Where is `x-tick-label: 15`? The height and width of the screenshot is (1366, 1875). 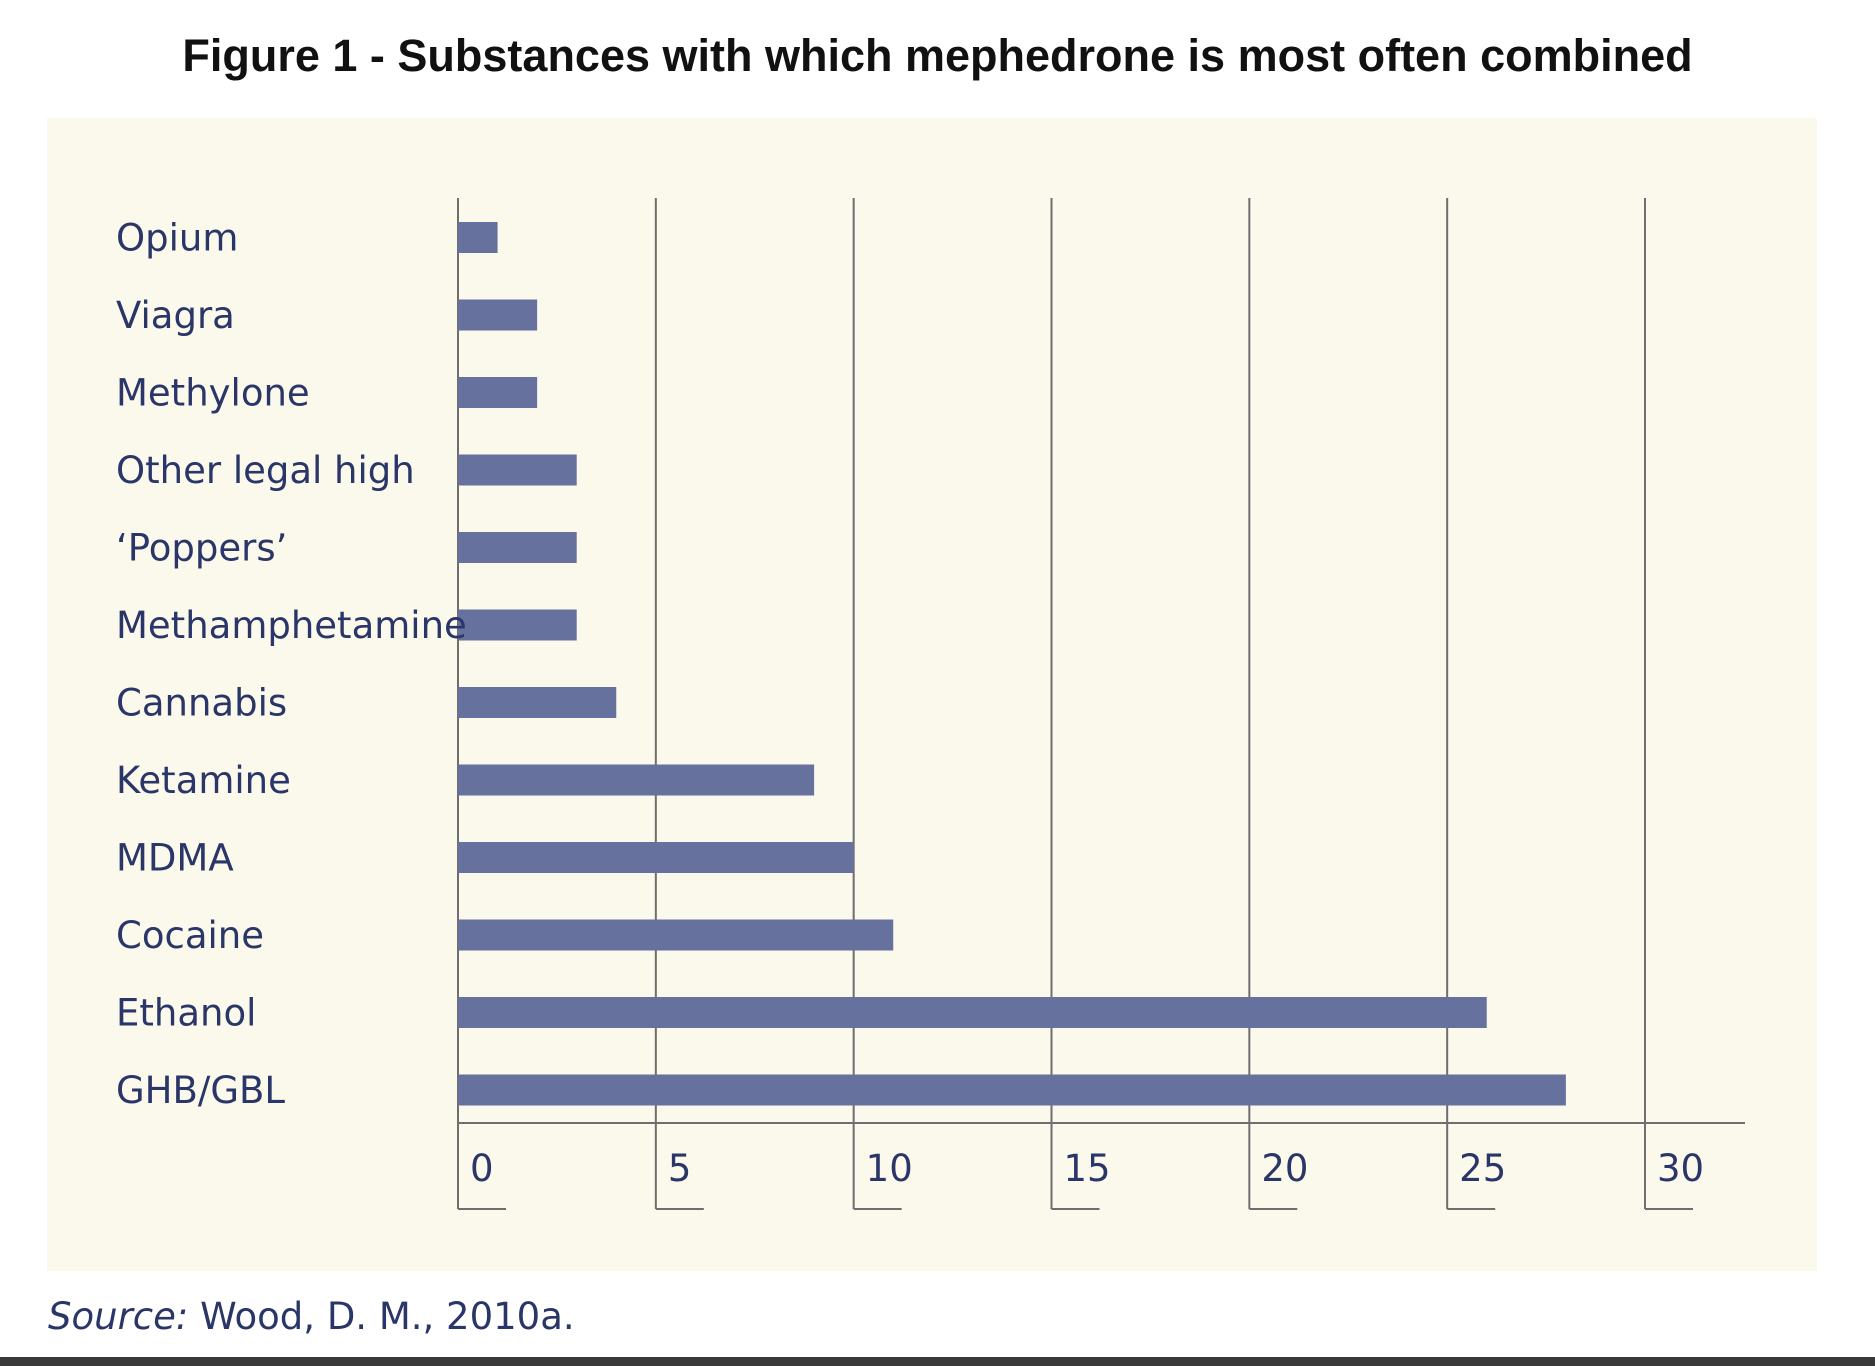
x-tick-label: 15 is located at coordinates (1087, 1168).